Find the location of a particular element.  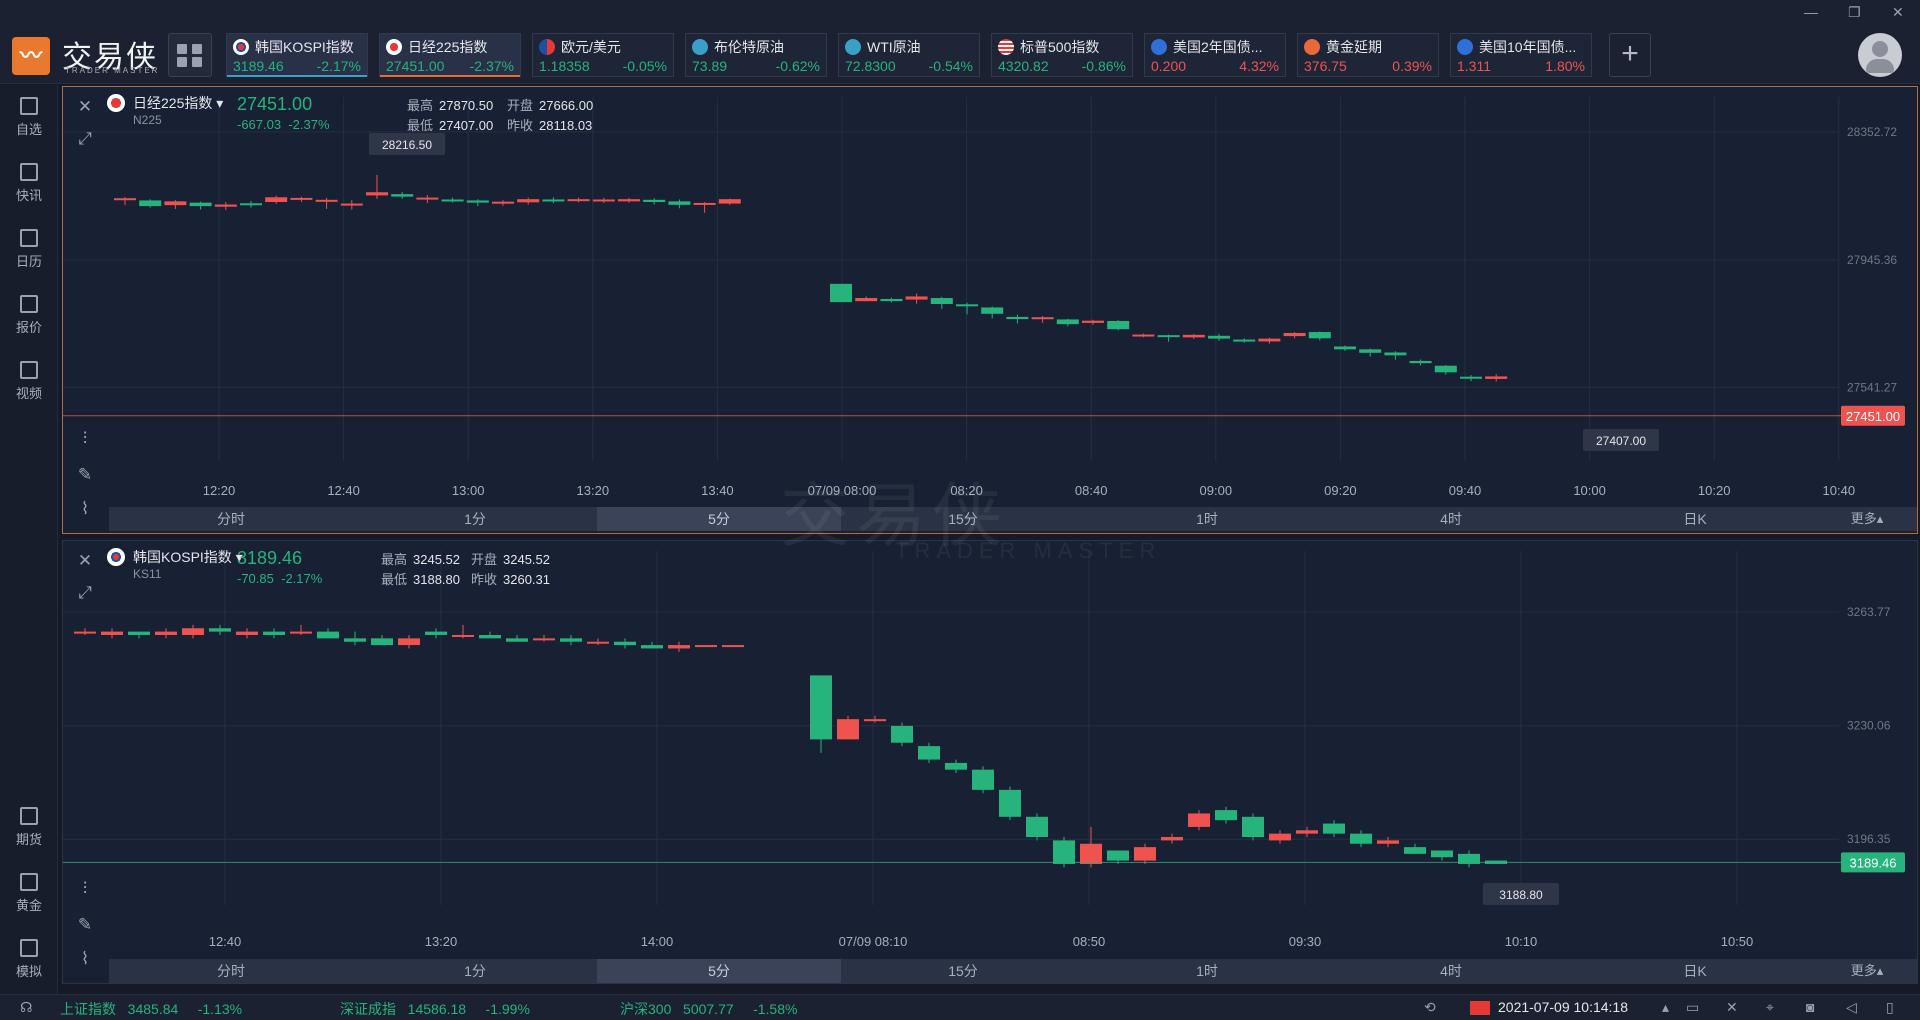

ticker-card: 韩国KOSPI指数 3189.46 -2.17% is located at coordinates (297, 55).